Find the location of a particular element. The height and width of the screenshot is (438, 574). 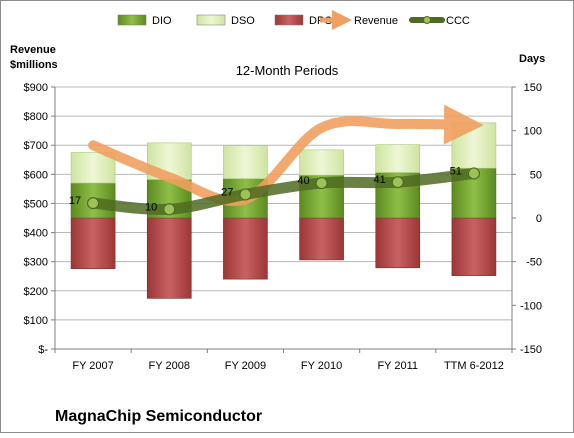

x-tick-label-fy-2007: FY 2007 is located at coordinates (92, 366).